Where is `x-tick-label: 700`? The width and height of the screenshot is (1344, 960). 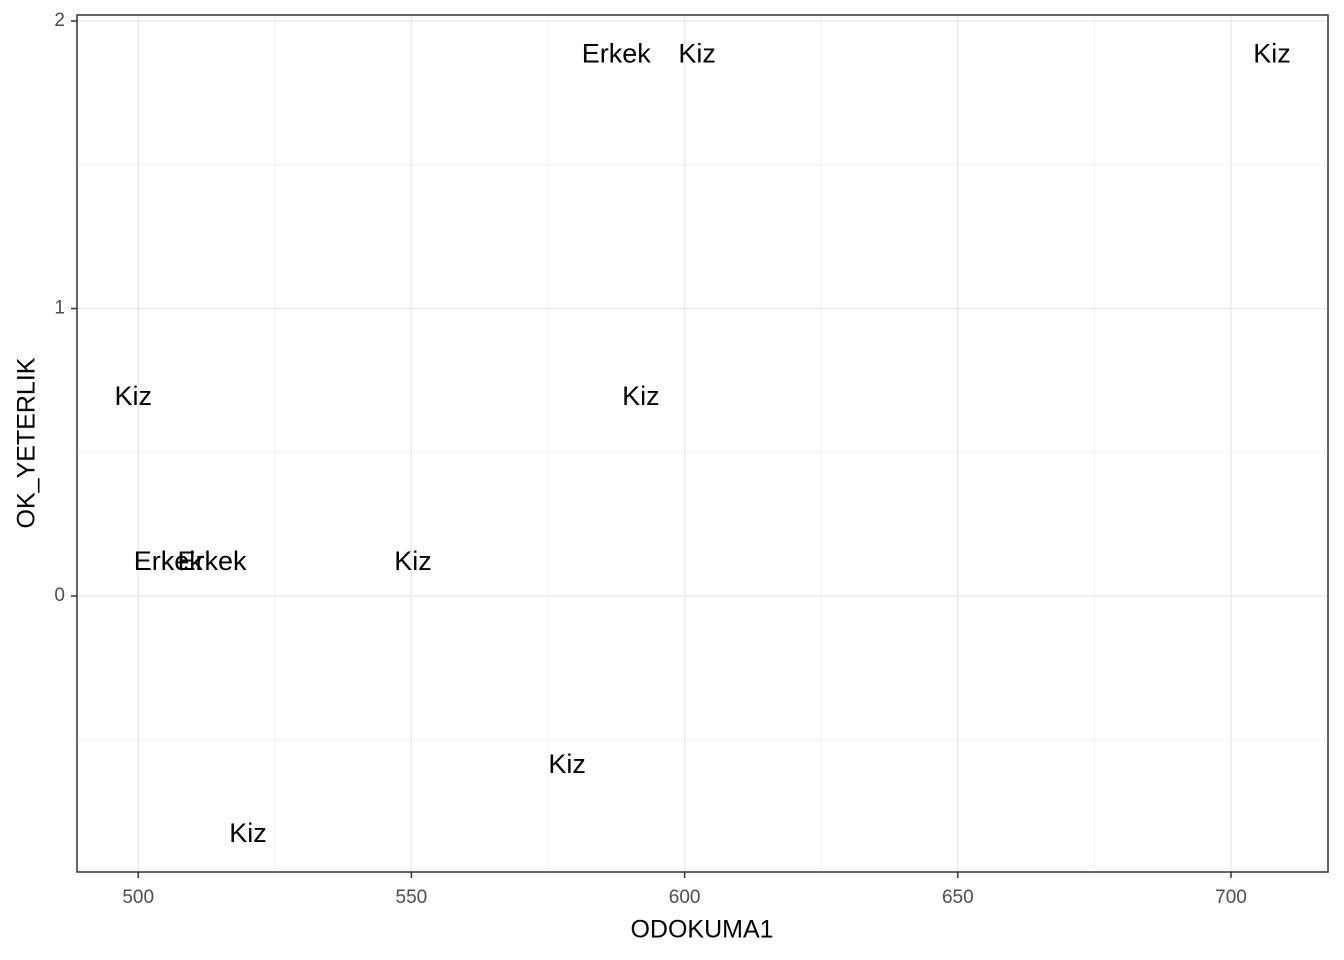
x-tick-label: 700 is located at coordinates (1231, 897).